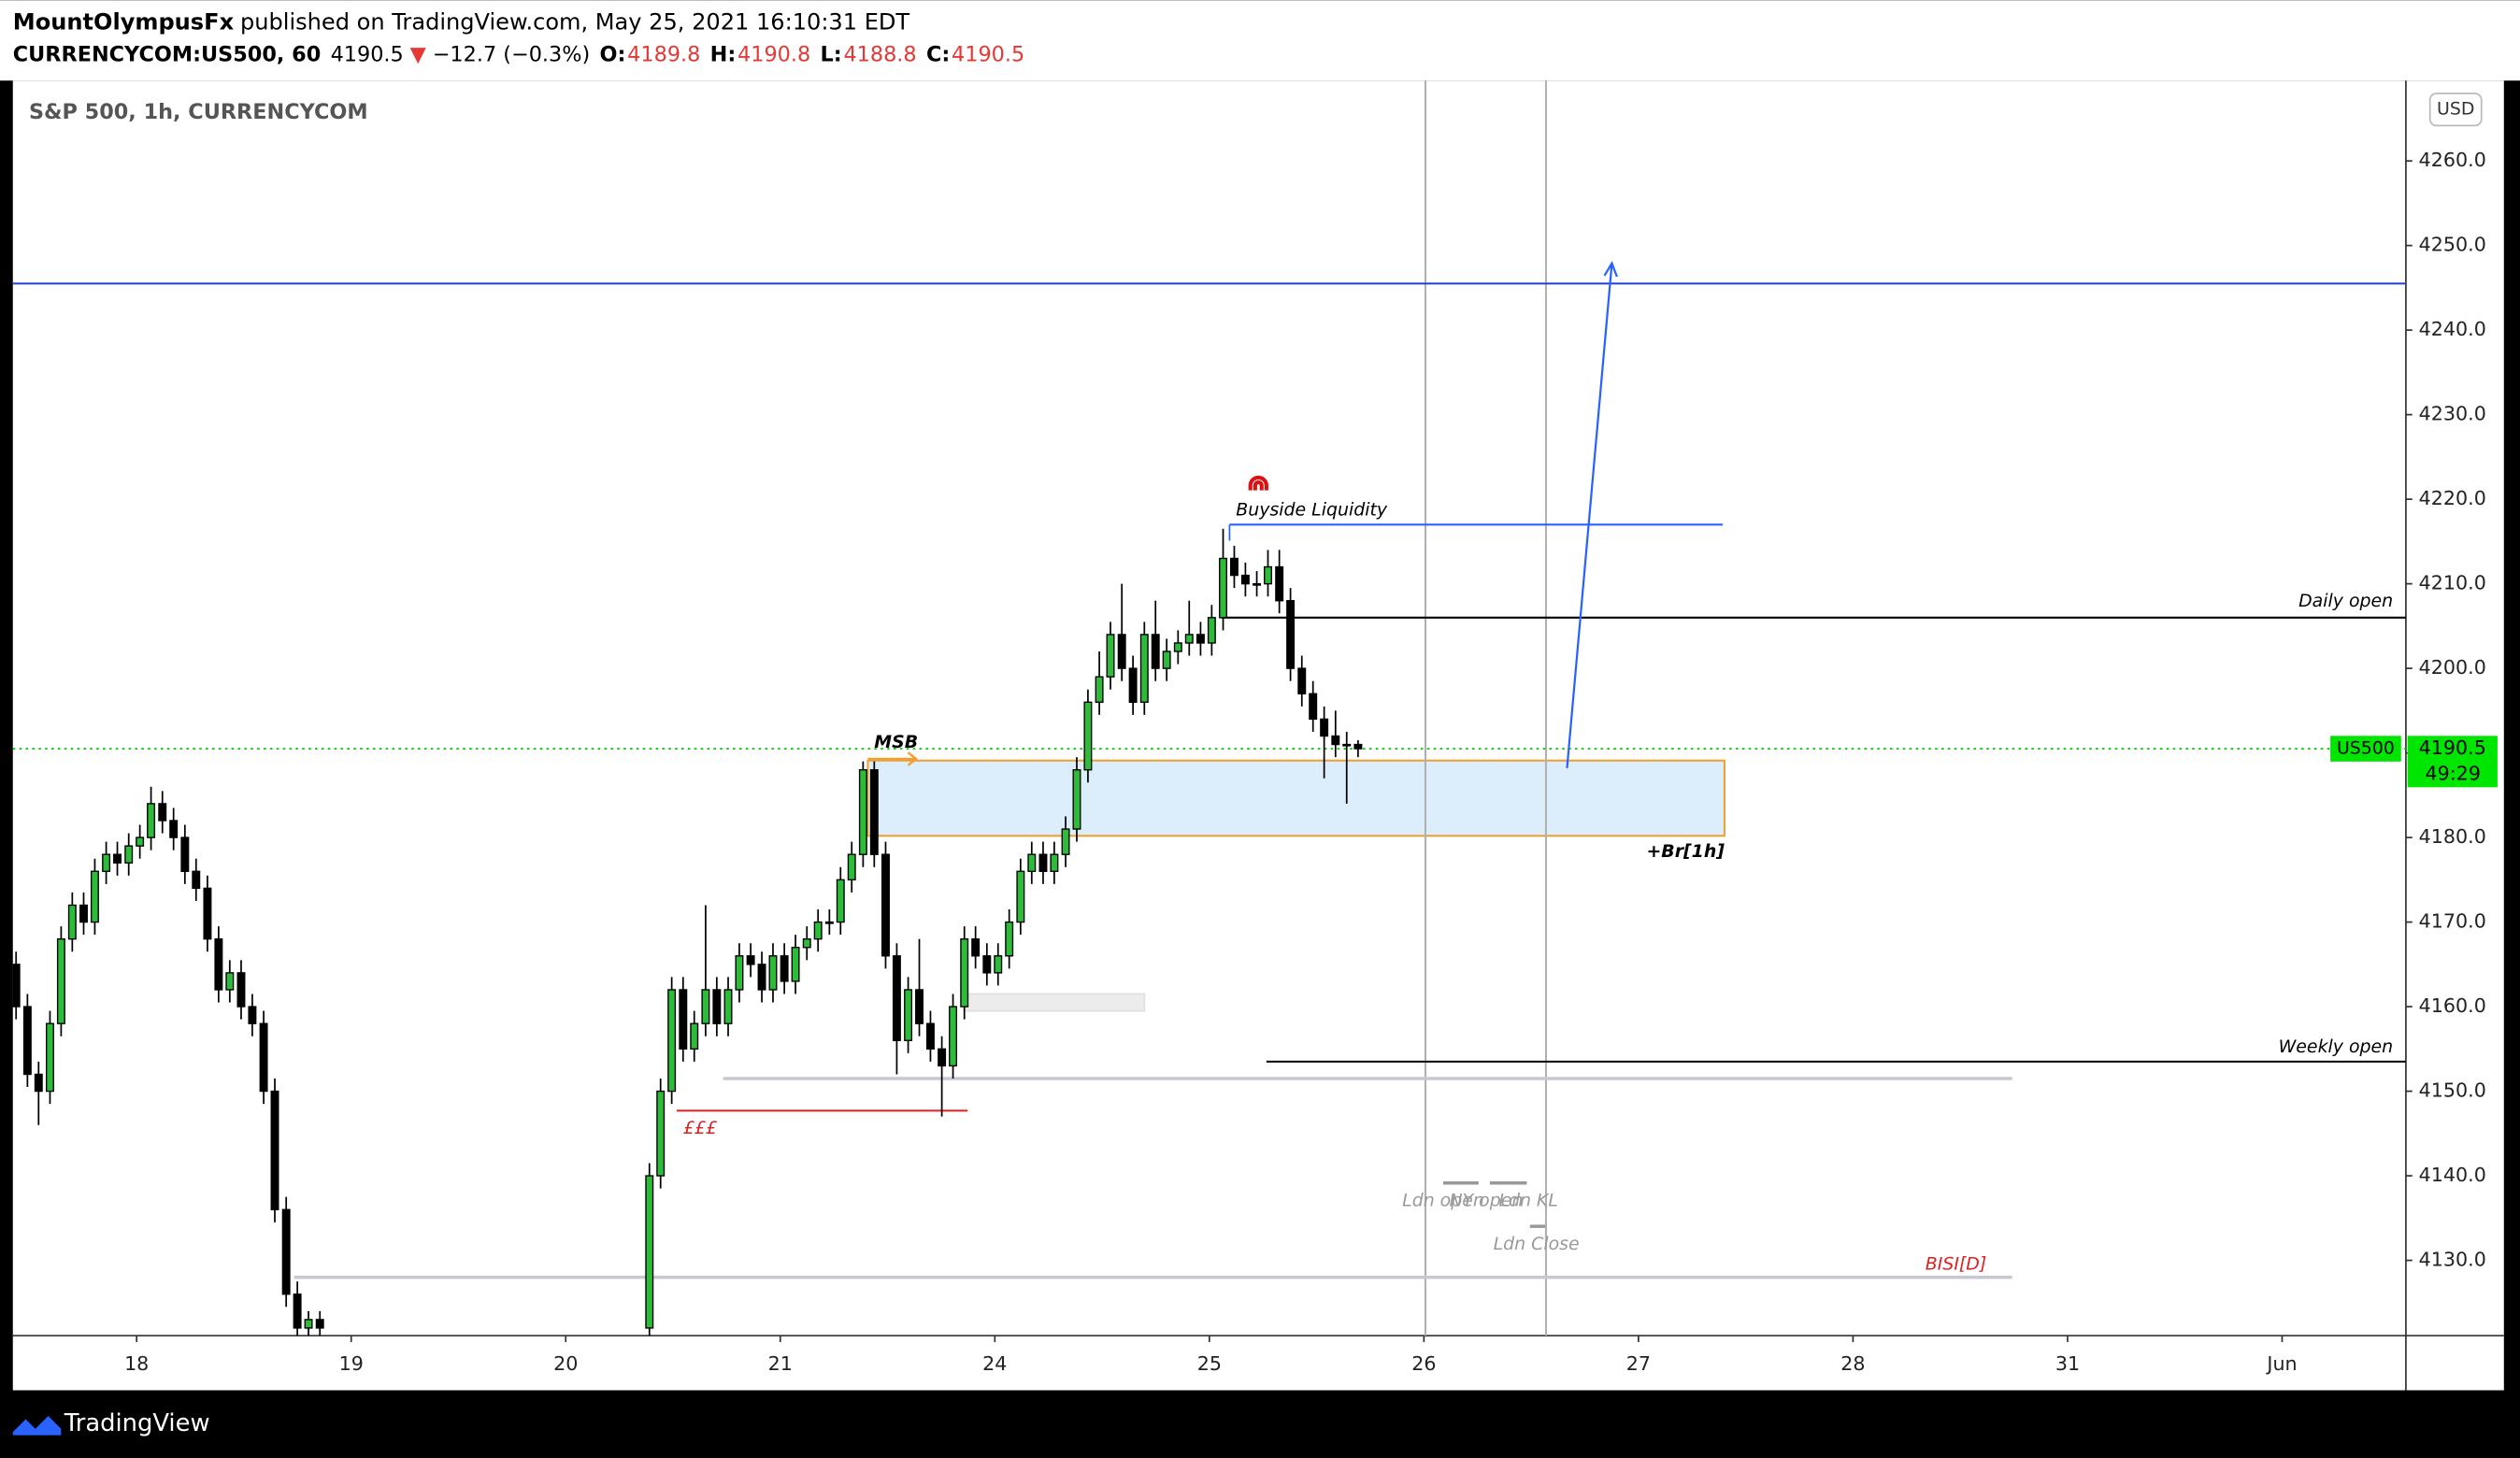  Describe the element at coordinates (1054, 1002) in the screenshot. I see `zone-box` at that location.